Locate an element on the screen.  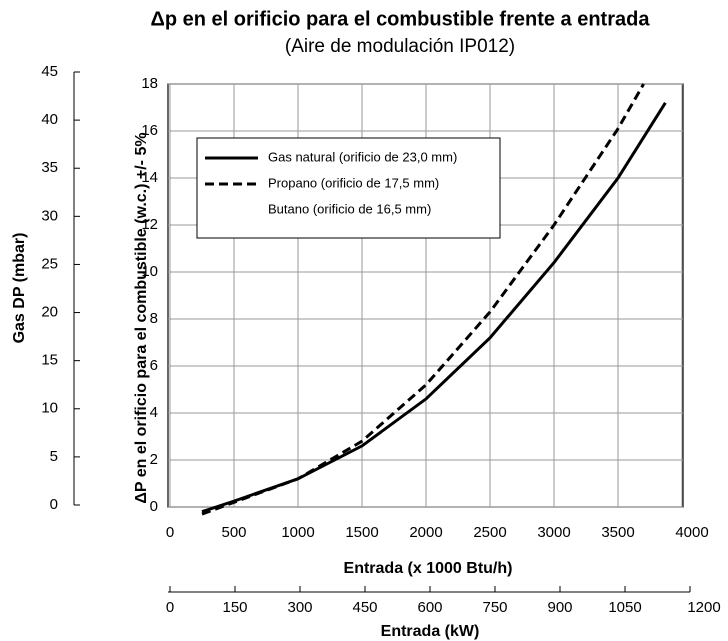
y2-tick-label: 30 is located at coordinates (49, 215).